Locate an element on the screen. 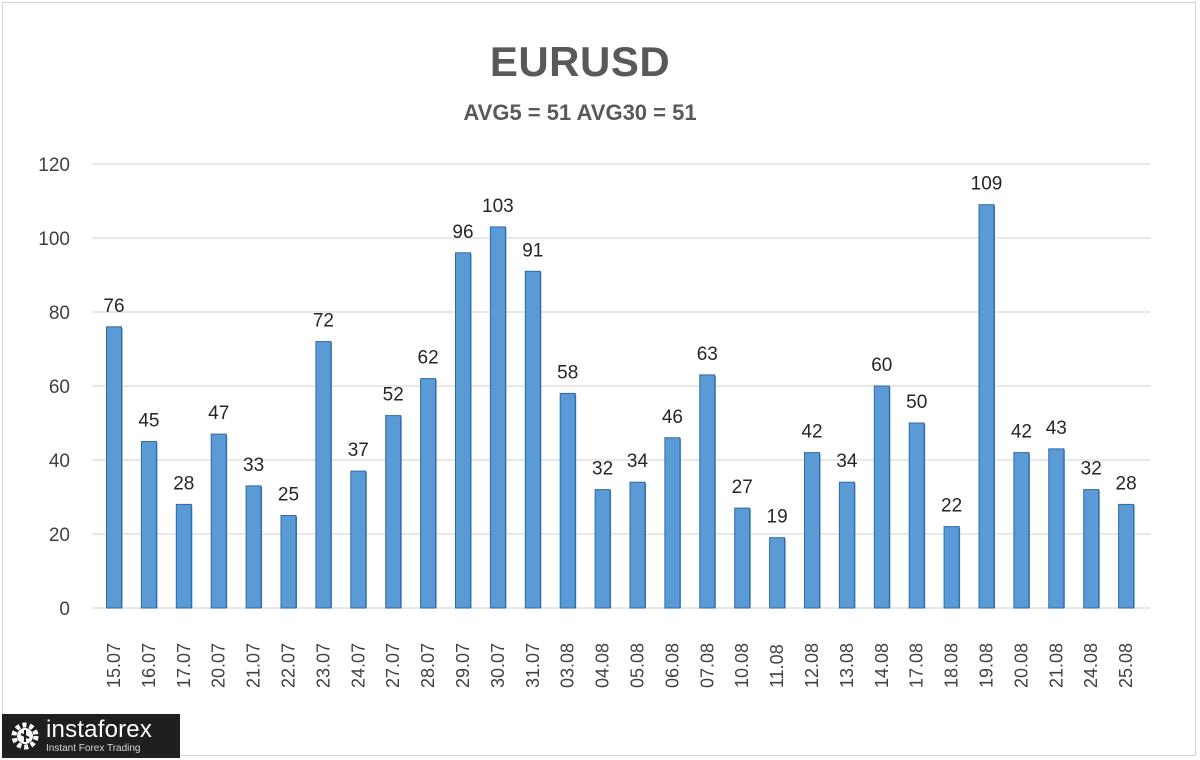 The height and width of the screenshot is (760, 1200). y-axis-ticks: 0 20 40 60 80 100 120 is located at coordinates (54, 387).